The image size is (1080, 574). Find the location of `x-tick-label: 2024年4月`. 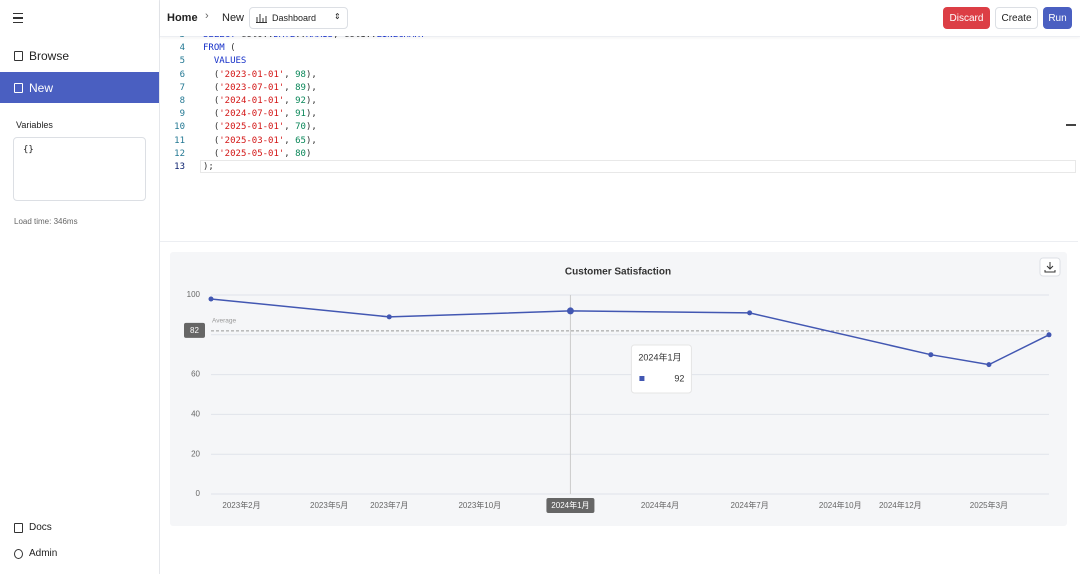

x-tick-label: 2024年4月 is located at coordinates (660, 505).